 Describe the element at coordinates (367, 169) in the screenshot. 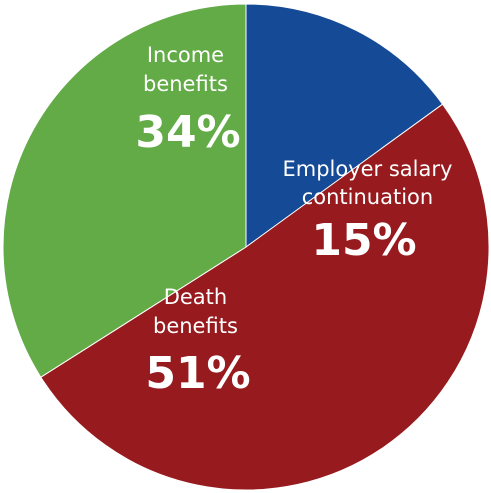

I see `slice-label-line: Employer salary` at that location.